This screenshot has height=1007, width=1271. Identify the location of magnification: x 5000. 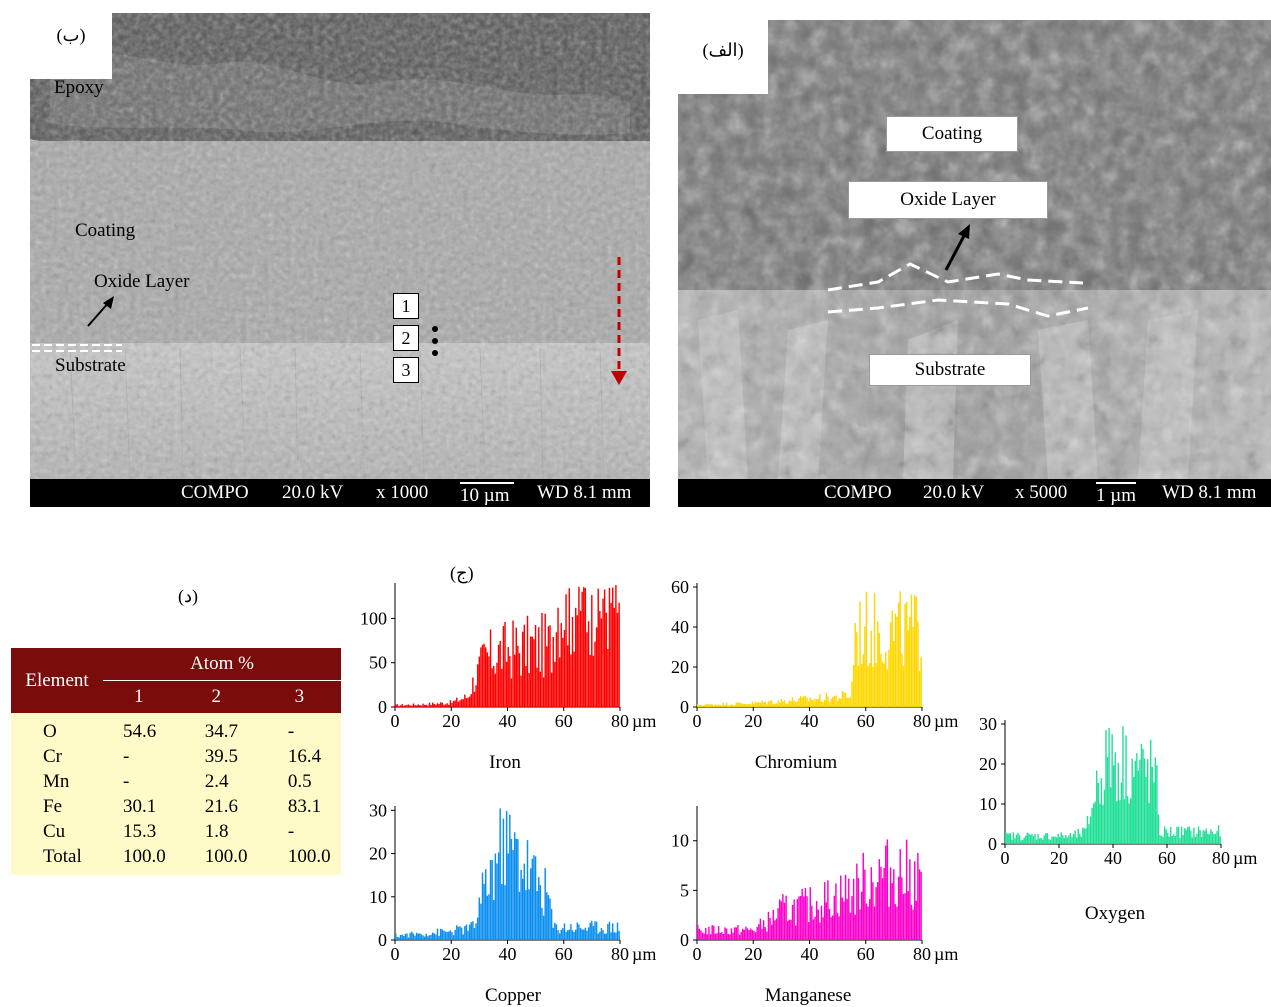
(1041, 492).